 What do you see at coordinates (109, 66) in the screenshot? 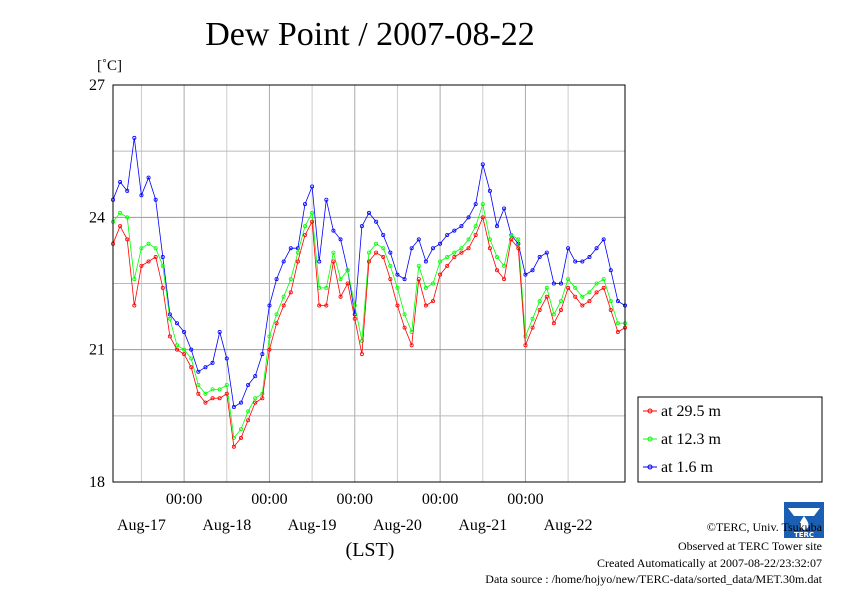
I see `y-axis-unit: [˚C]` at bounding box center [109, 66].